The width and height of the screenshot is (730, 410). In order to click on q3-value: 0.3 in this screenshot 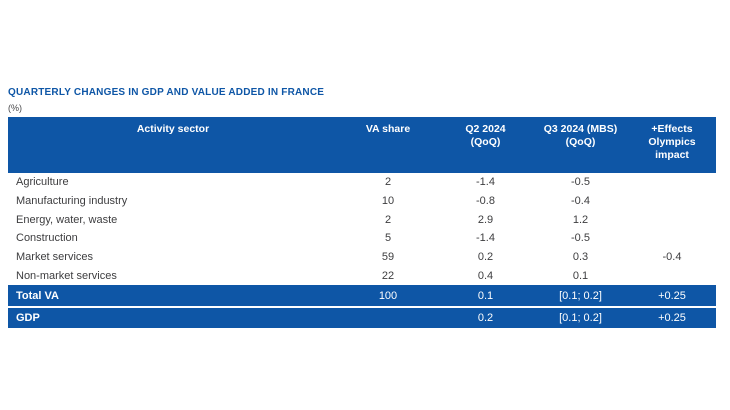, I will do `click(580, 257)`.